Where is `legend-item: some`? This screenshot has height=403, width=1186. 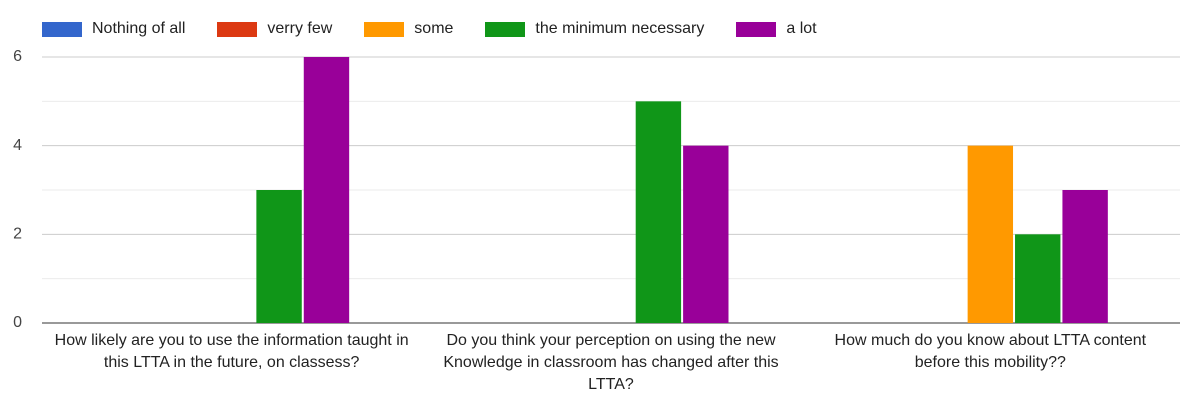
legend-item: some is located at coordinates (408, 29).